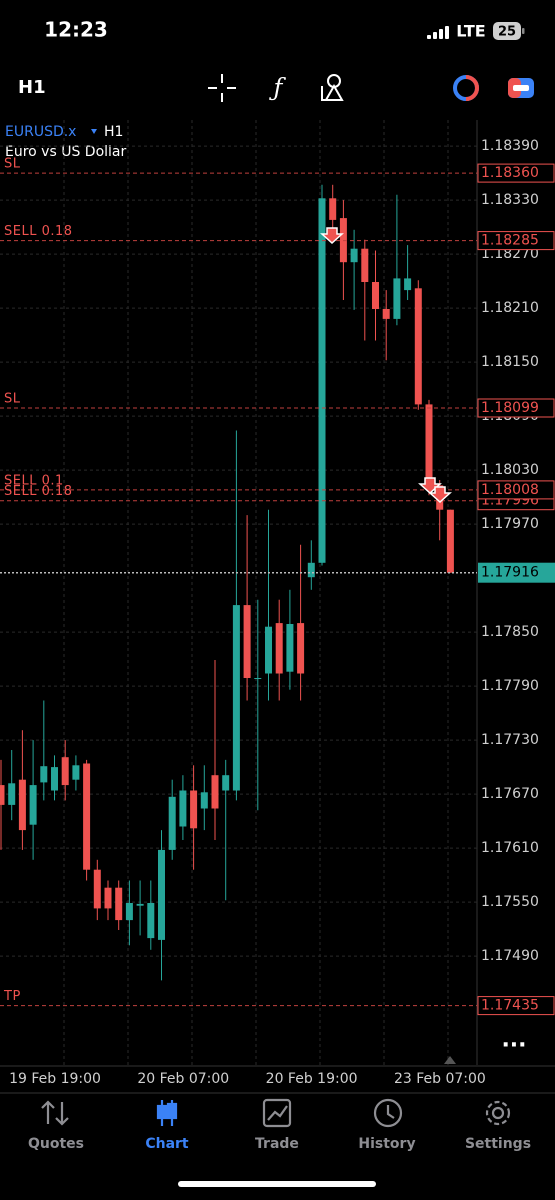 The height and width of the screenshot is (1200, 555). Describe the element at coordinates (510, 470) in the screenshot. I see `y-tick-label: 1.18030` at that location.